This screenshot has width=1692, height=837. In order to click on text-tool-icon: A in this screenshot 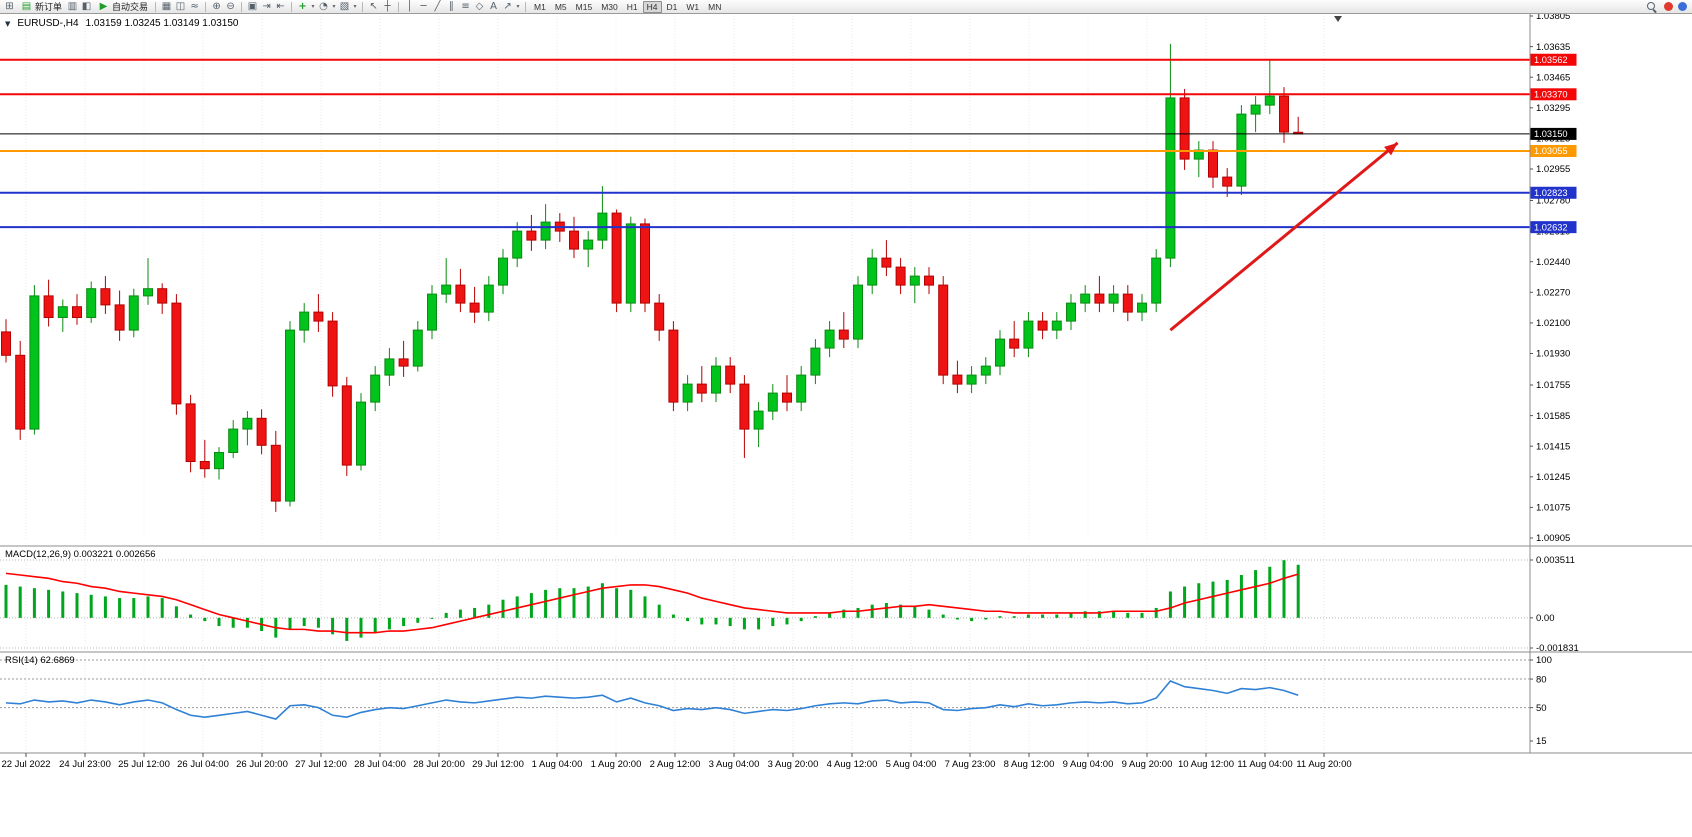, I will do `click(493, 6)`.